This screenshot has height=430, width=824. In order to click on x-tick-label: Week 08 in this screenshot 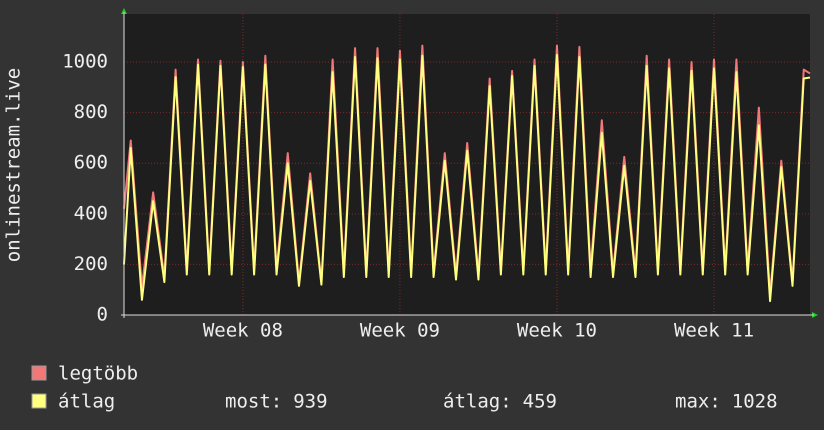, I will do `click(243, 331)`.